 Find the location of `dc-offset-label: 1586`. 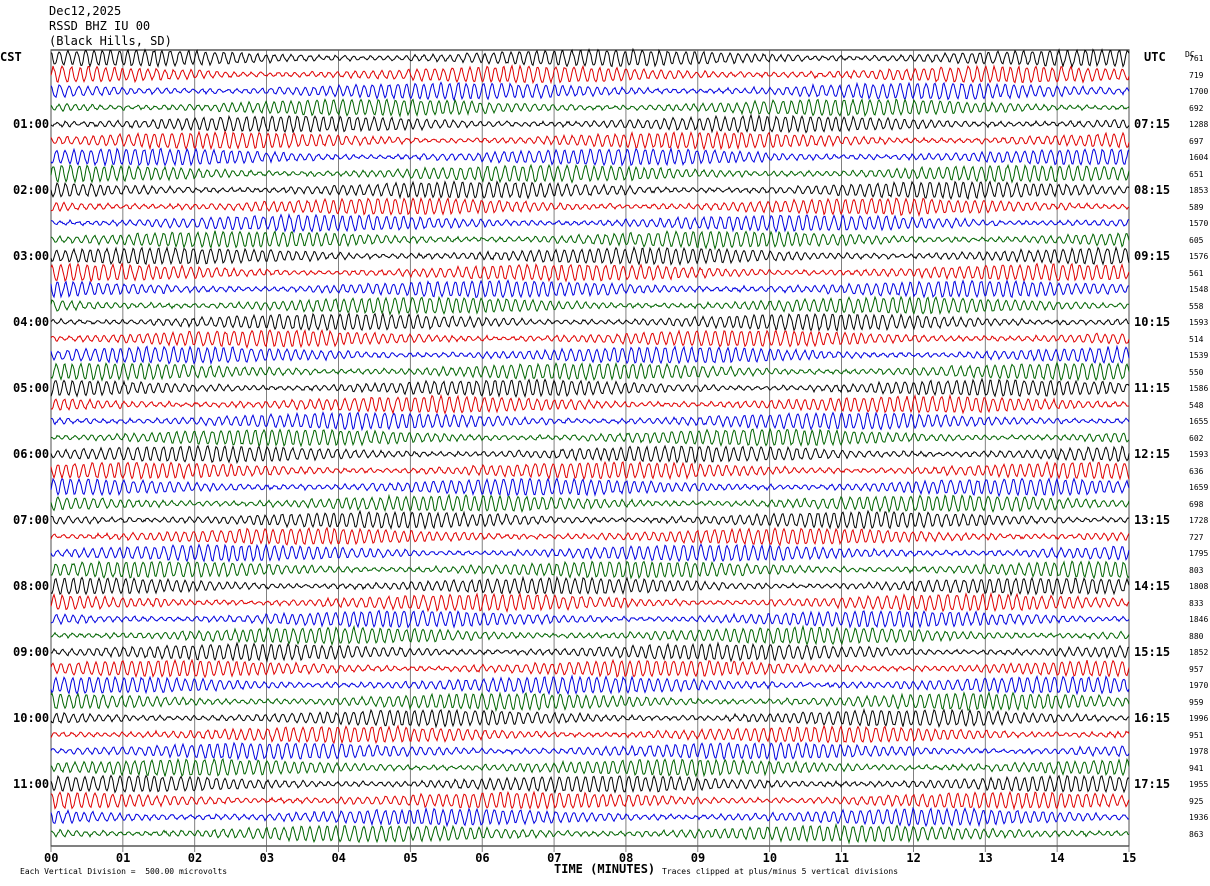

dc-offset-label: 1586 is located at coordinates (1199, 388).